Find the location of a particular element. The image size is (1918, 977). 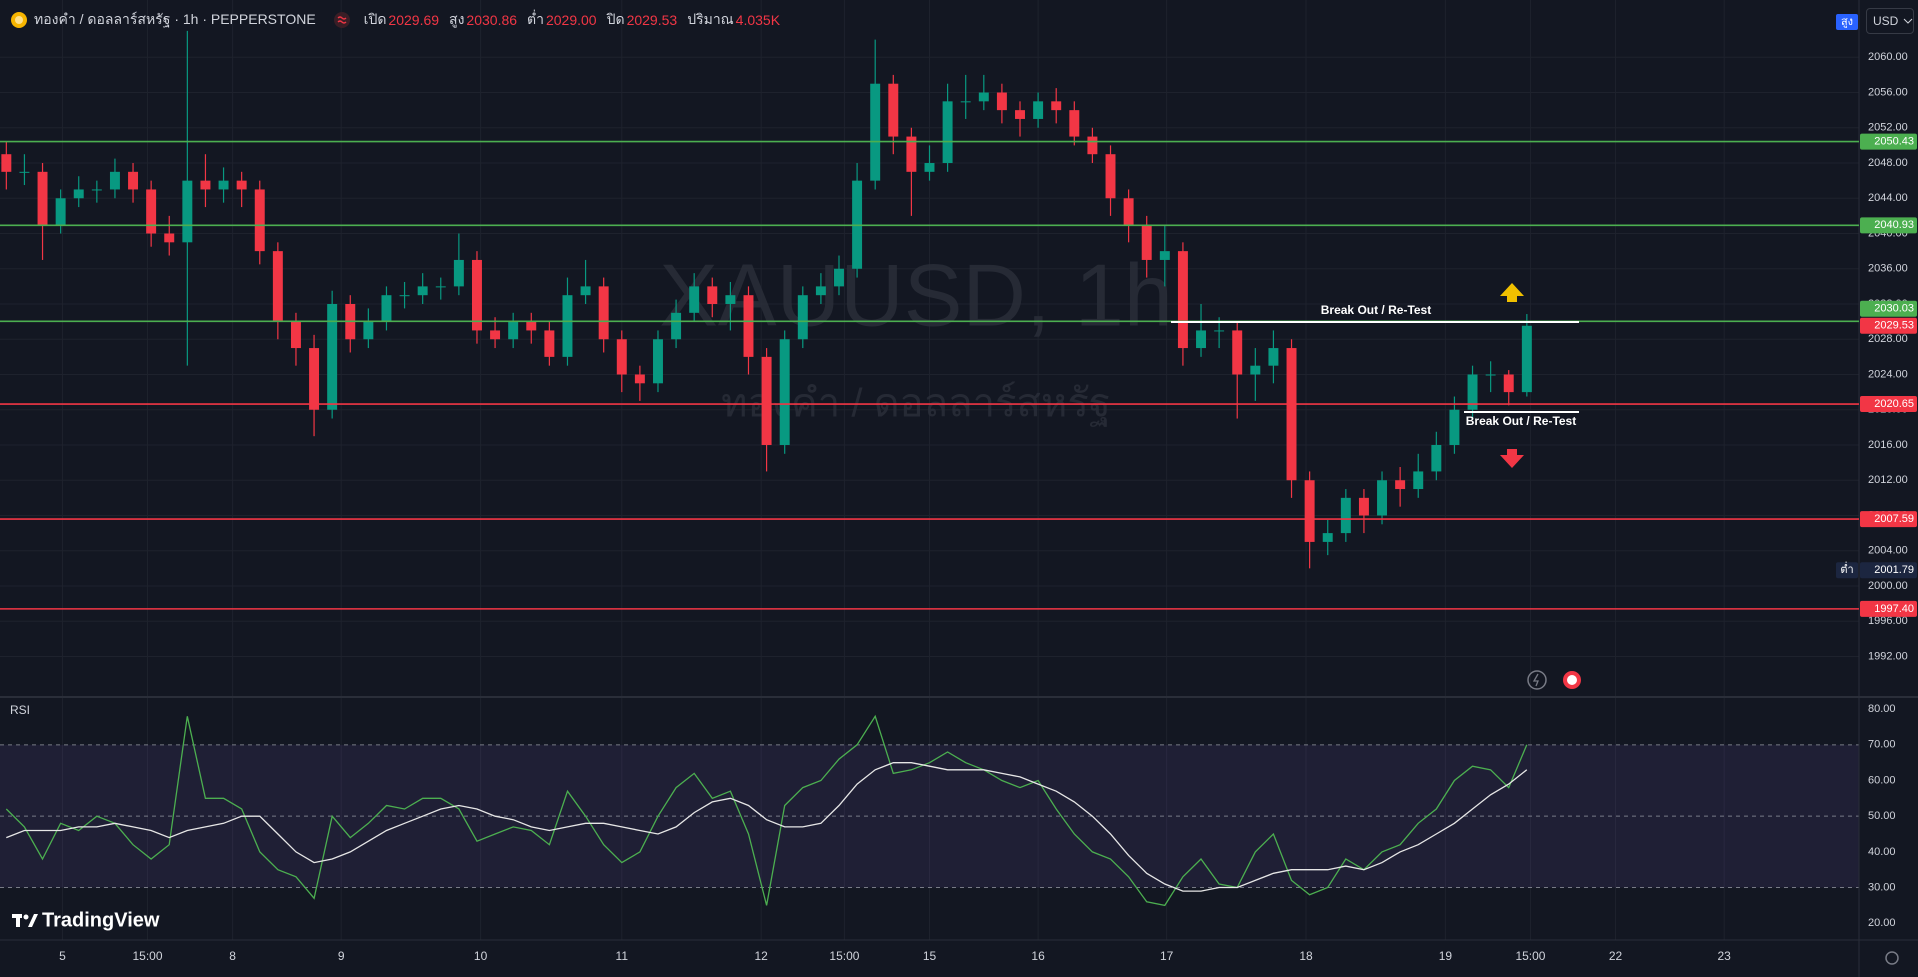

x-tick-label: 10 is located at coordinates (481, 956).